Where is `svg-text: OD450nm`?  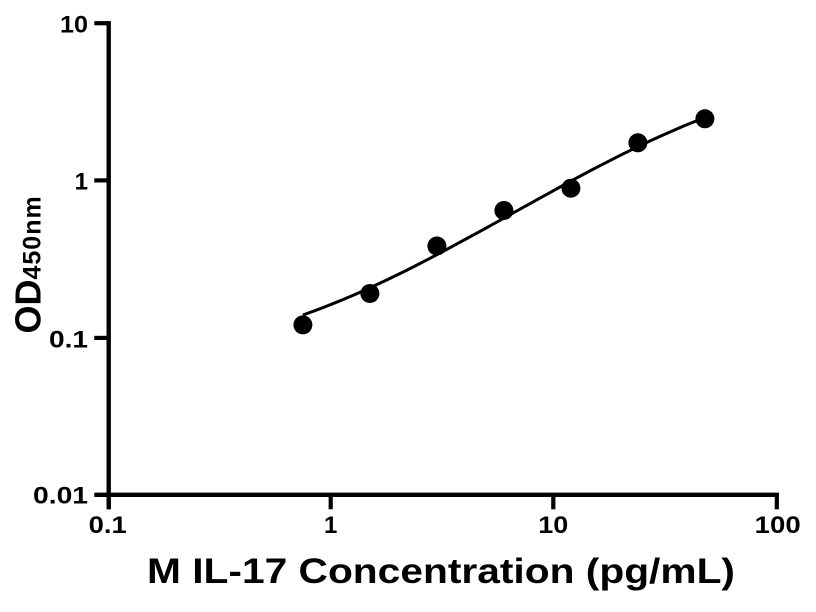
svg-text: OD450nm is located at coordinates (28, 264).